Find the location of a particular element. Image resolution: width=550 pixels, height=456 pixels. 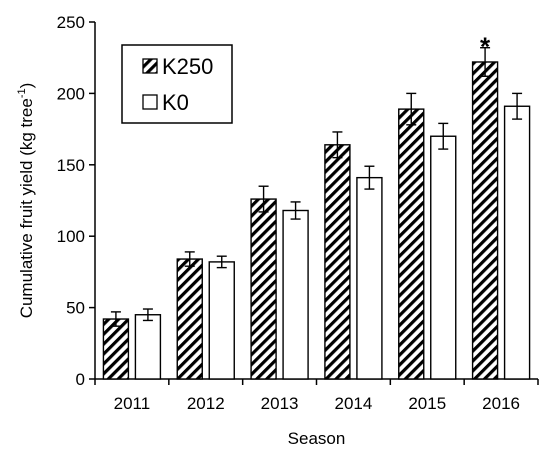

legend-box is located at coordinates (177, 84).